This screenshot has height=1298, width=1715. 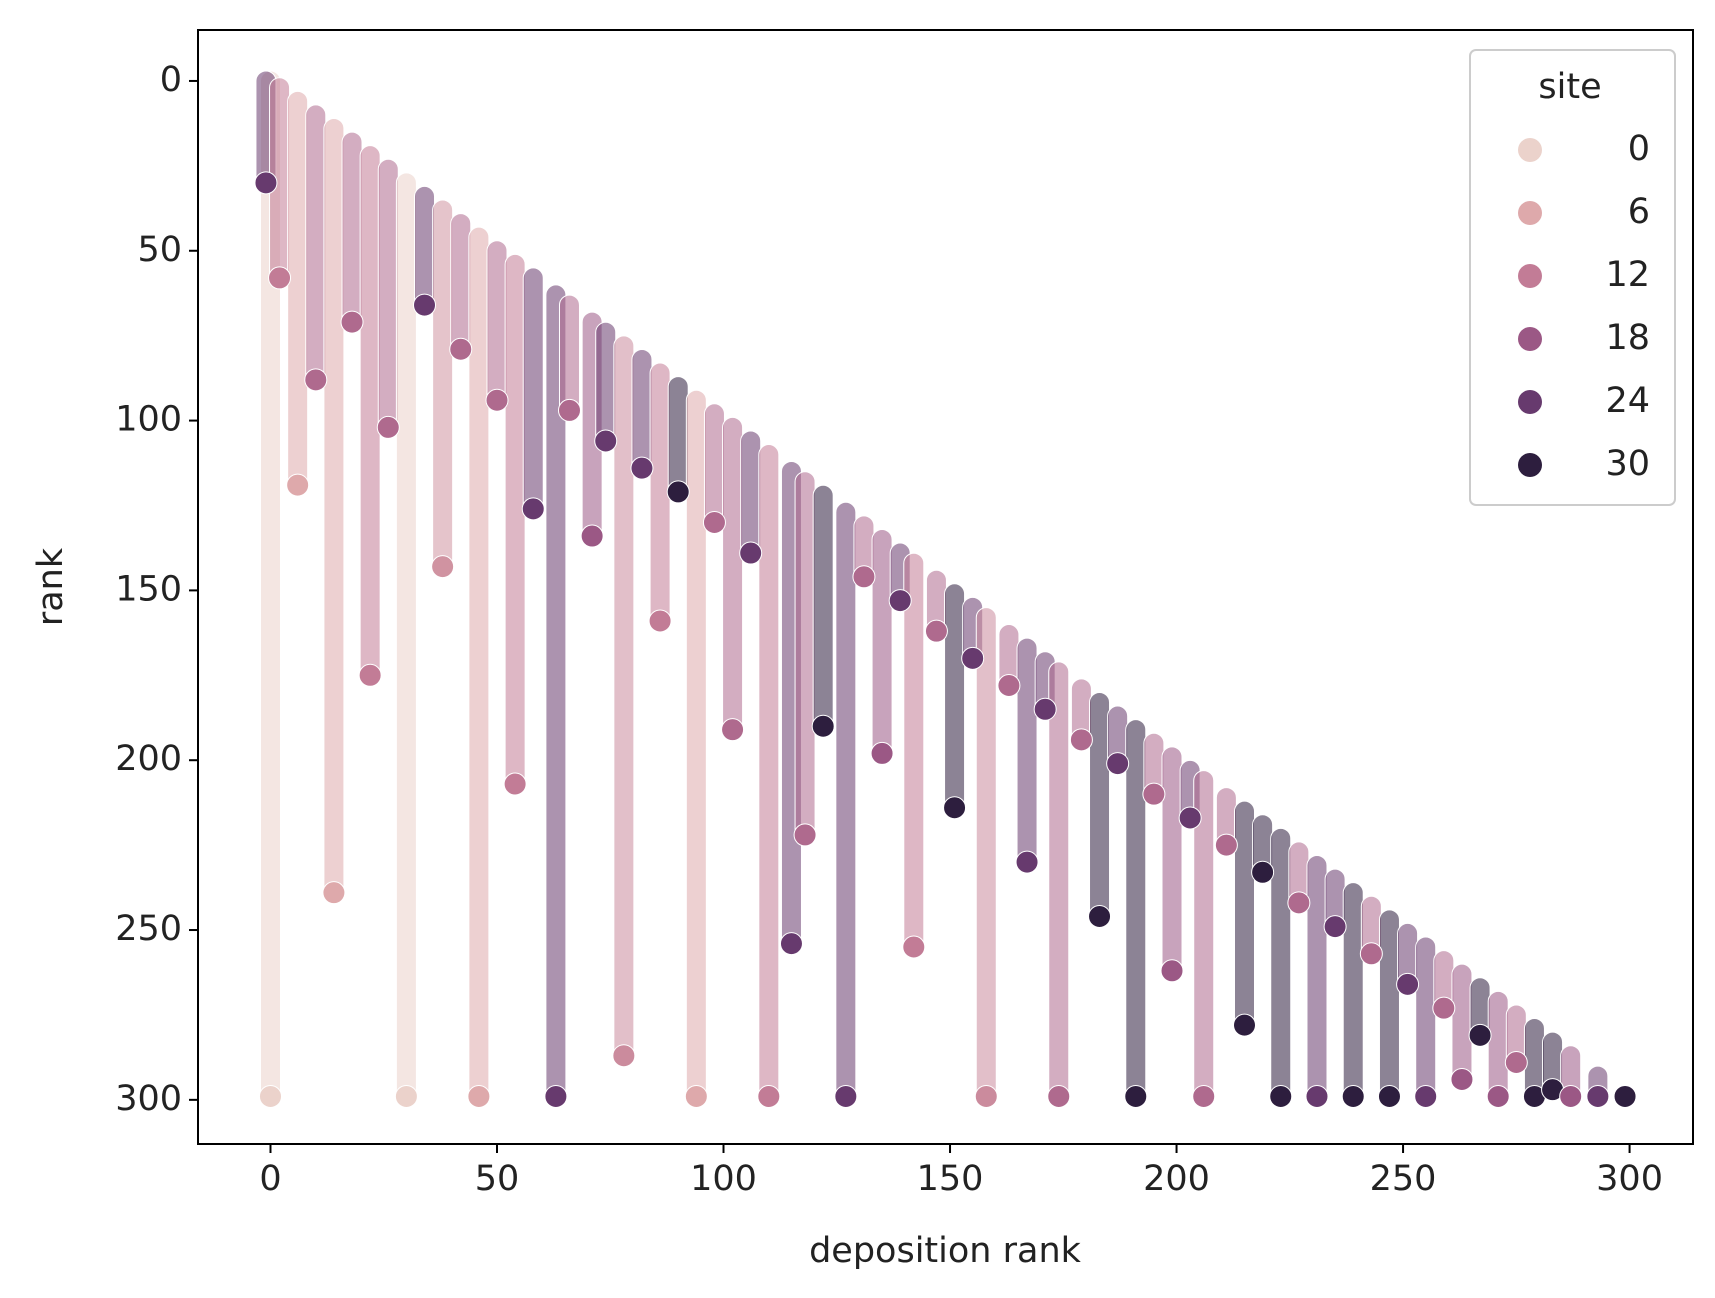 I want to click on y-tick-label: 50, so click(x=159, y=250).